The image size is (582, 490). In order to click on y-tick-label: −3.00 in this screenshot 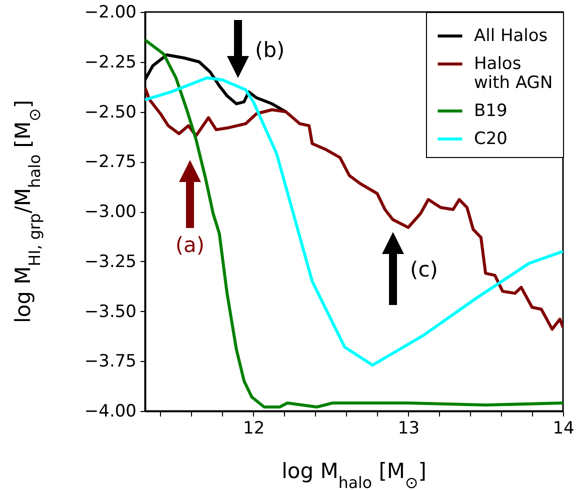, I will do `click(110, 212)`.